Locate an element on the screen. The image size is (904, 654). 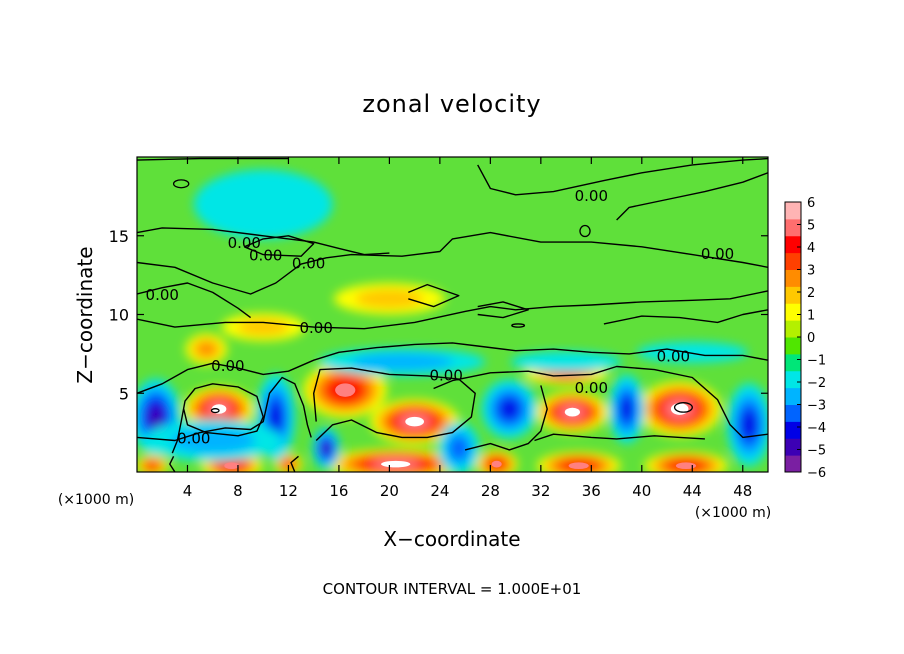
colorbar-tick-label-1: 5 is located at coordinates (811, 226).